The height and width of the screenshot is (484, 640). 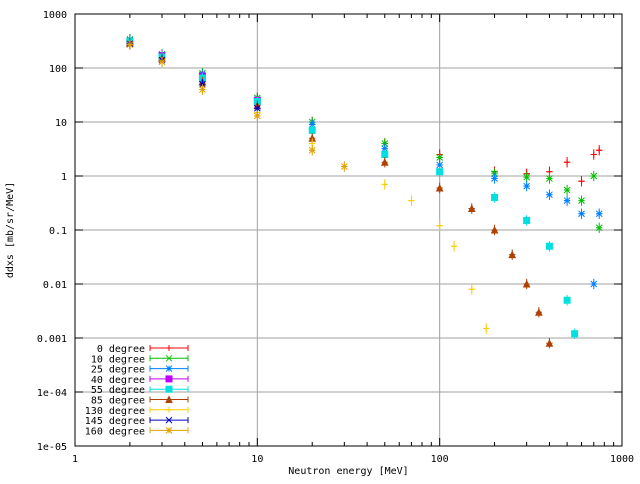 What do you see at coordinates (52, 393) in the screenshot?
I see `y-tick-label: 1e-04` at bounding box center [52, 393].